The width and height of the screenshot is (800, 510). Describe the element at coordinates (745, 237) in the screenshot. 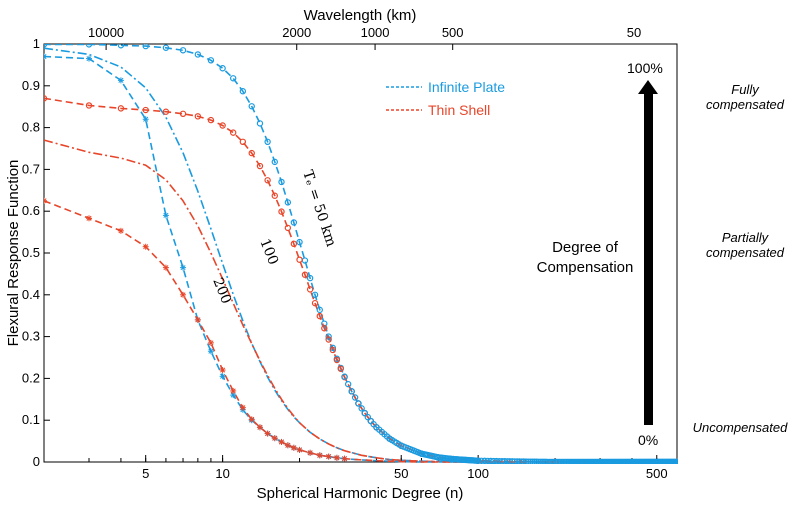

I see `partially-compensated-line1: Partially` at that location.